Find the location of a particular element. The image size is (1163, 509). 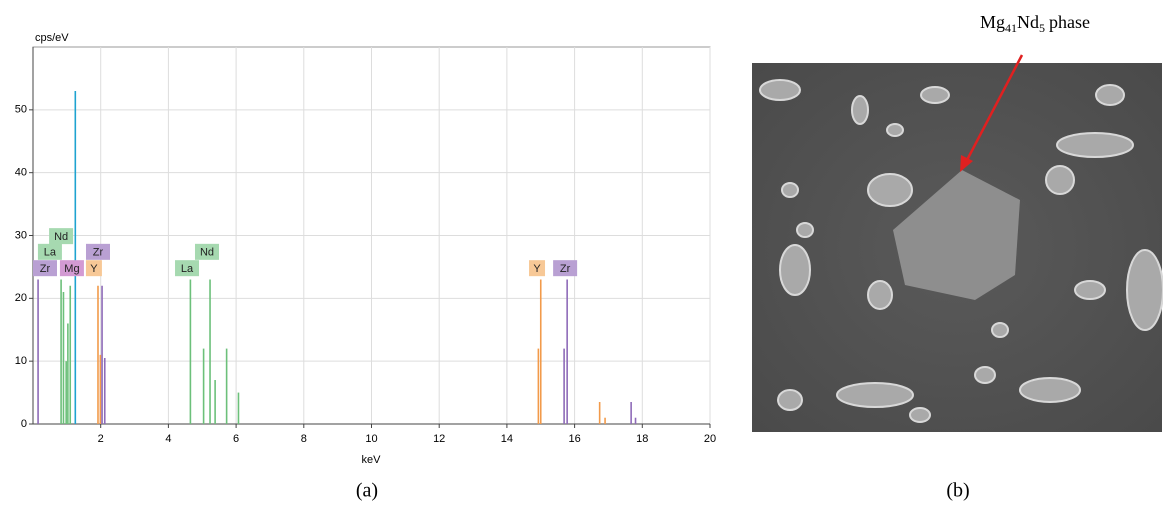

x-tick-label: 12 is located at coordinates (439, 439).